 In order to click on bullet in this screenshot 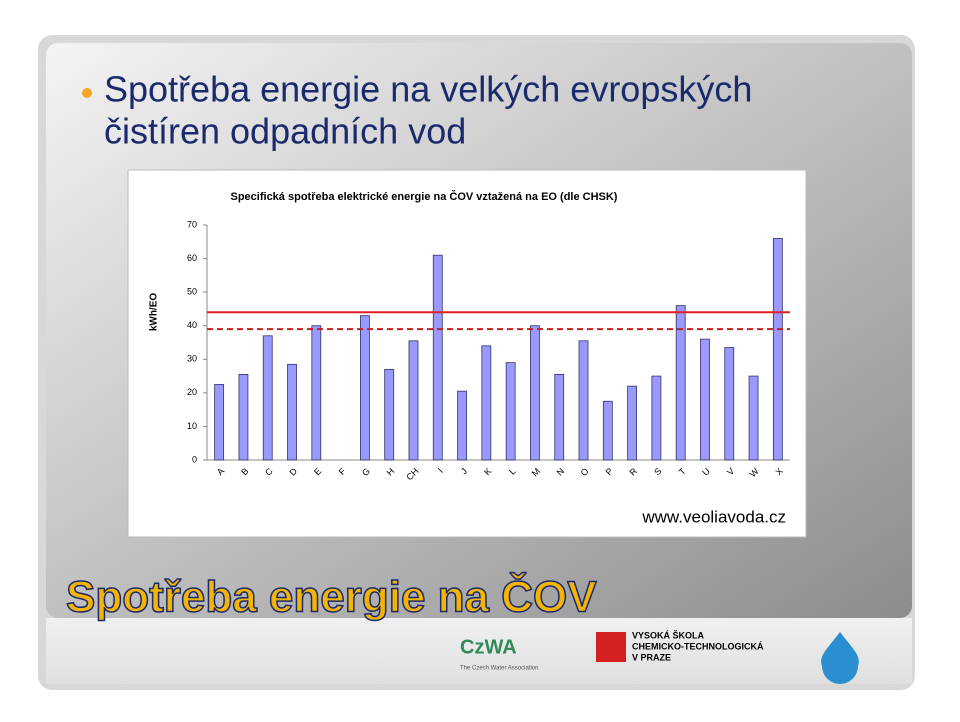, I will do `click(87, 93)`.